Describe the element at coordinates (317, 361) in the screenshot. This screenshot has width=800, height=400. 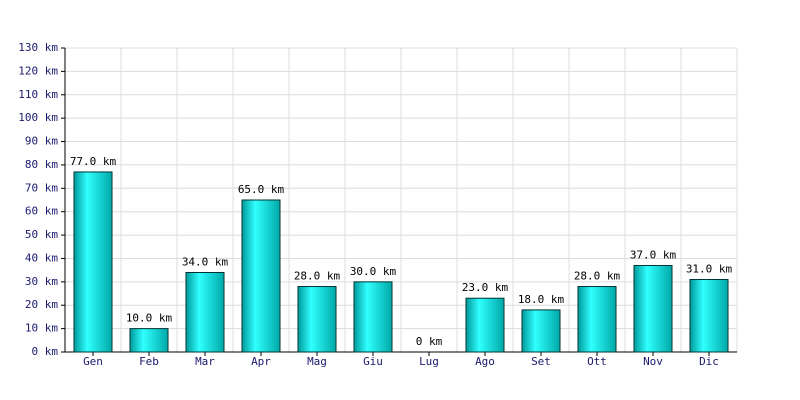
I see `x-tick-label: Mag` at that location.